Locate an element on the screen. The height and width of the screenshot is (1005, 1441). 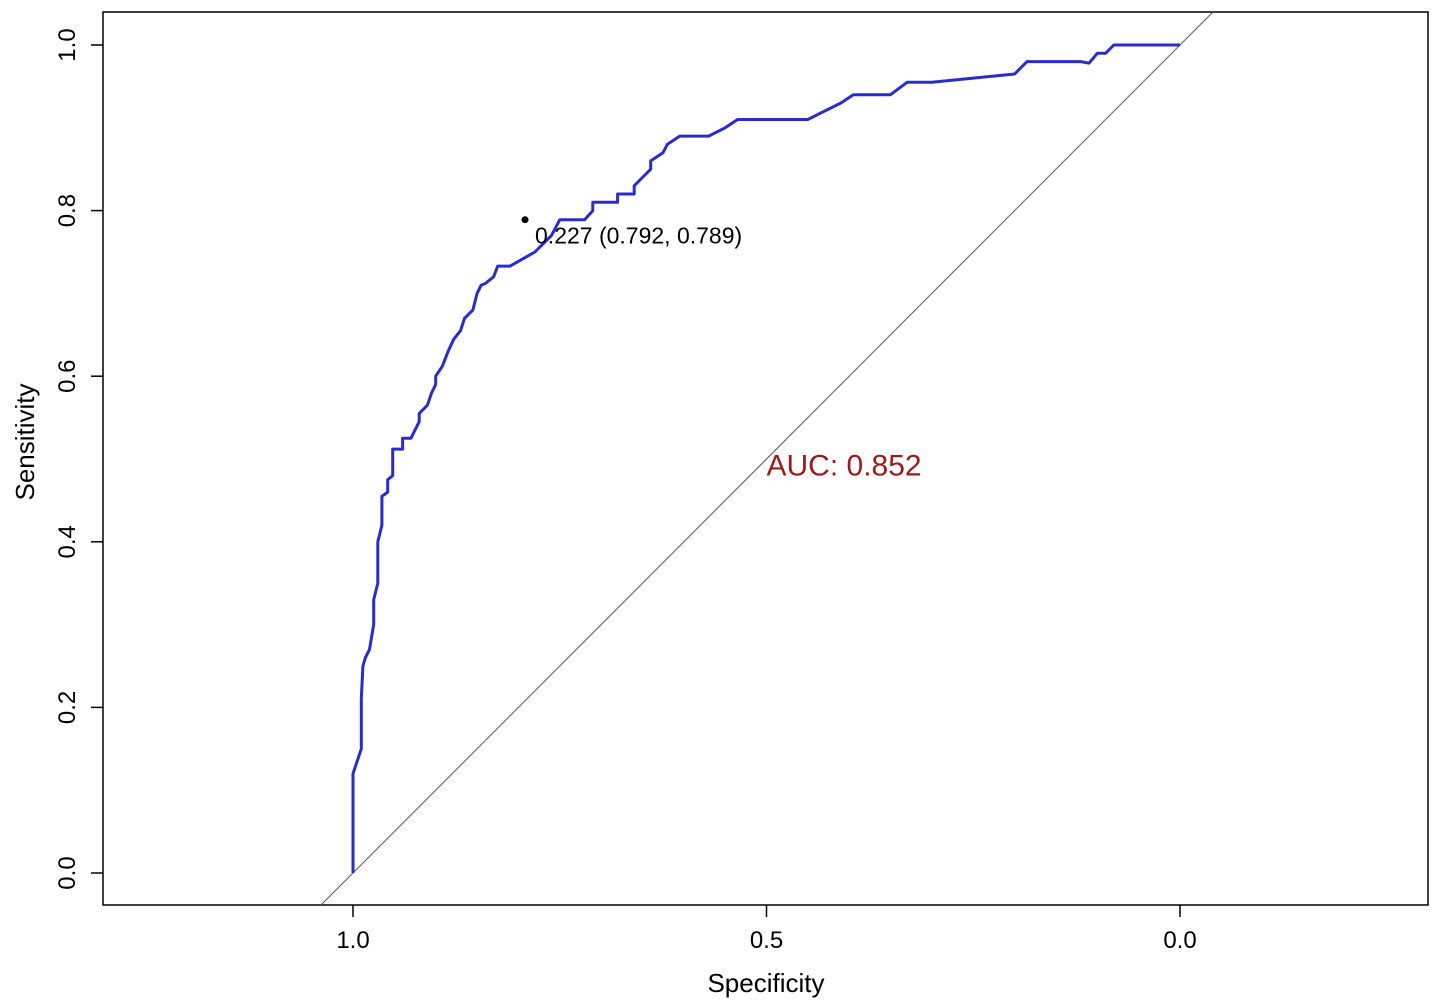
threshold-point is located at coordinates (525, 220).